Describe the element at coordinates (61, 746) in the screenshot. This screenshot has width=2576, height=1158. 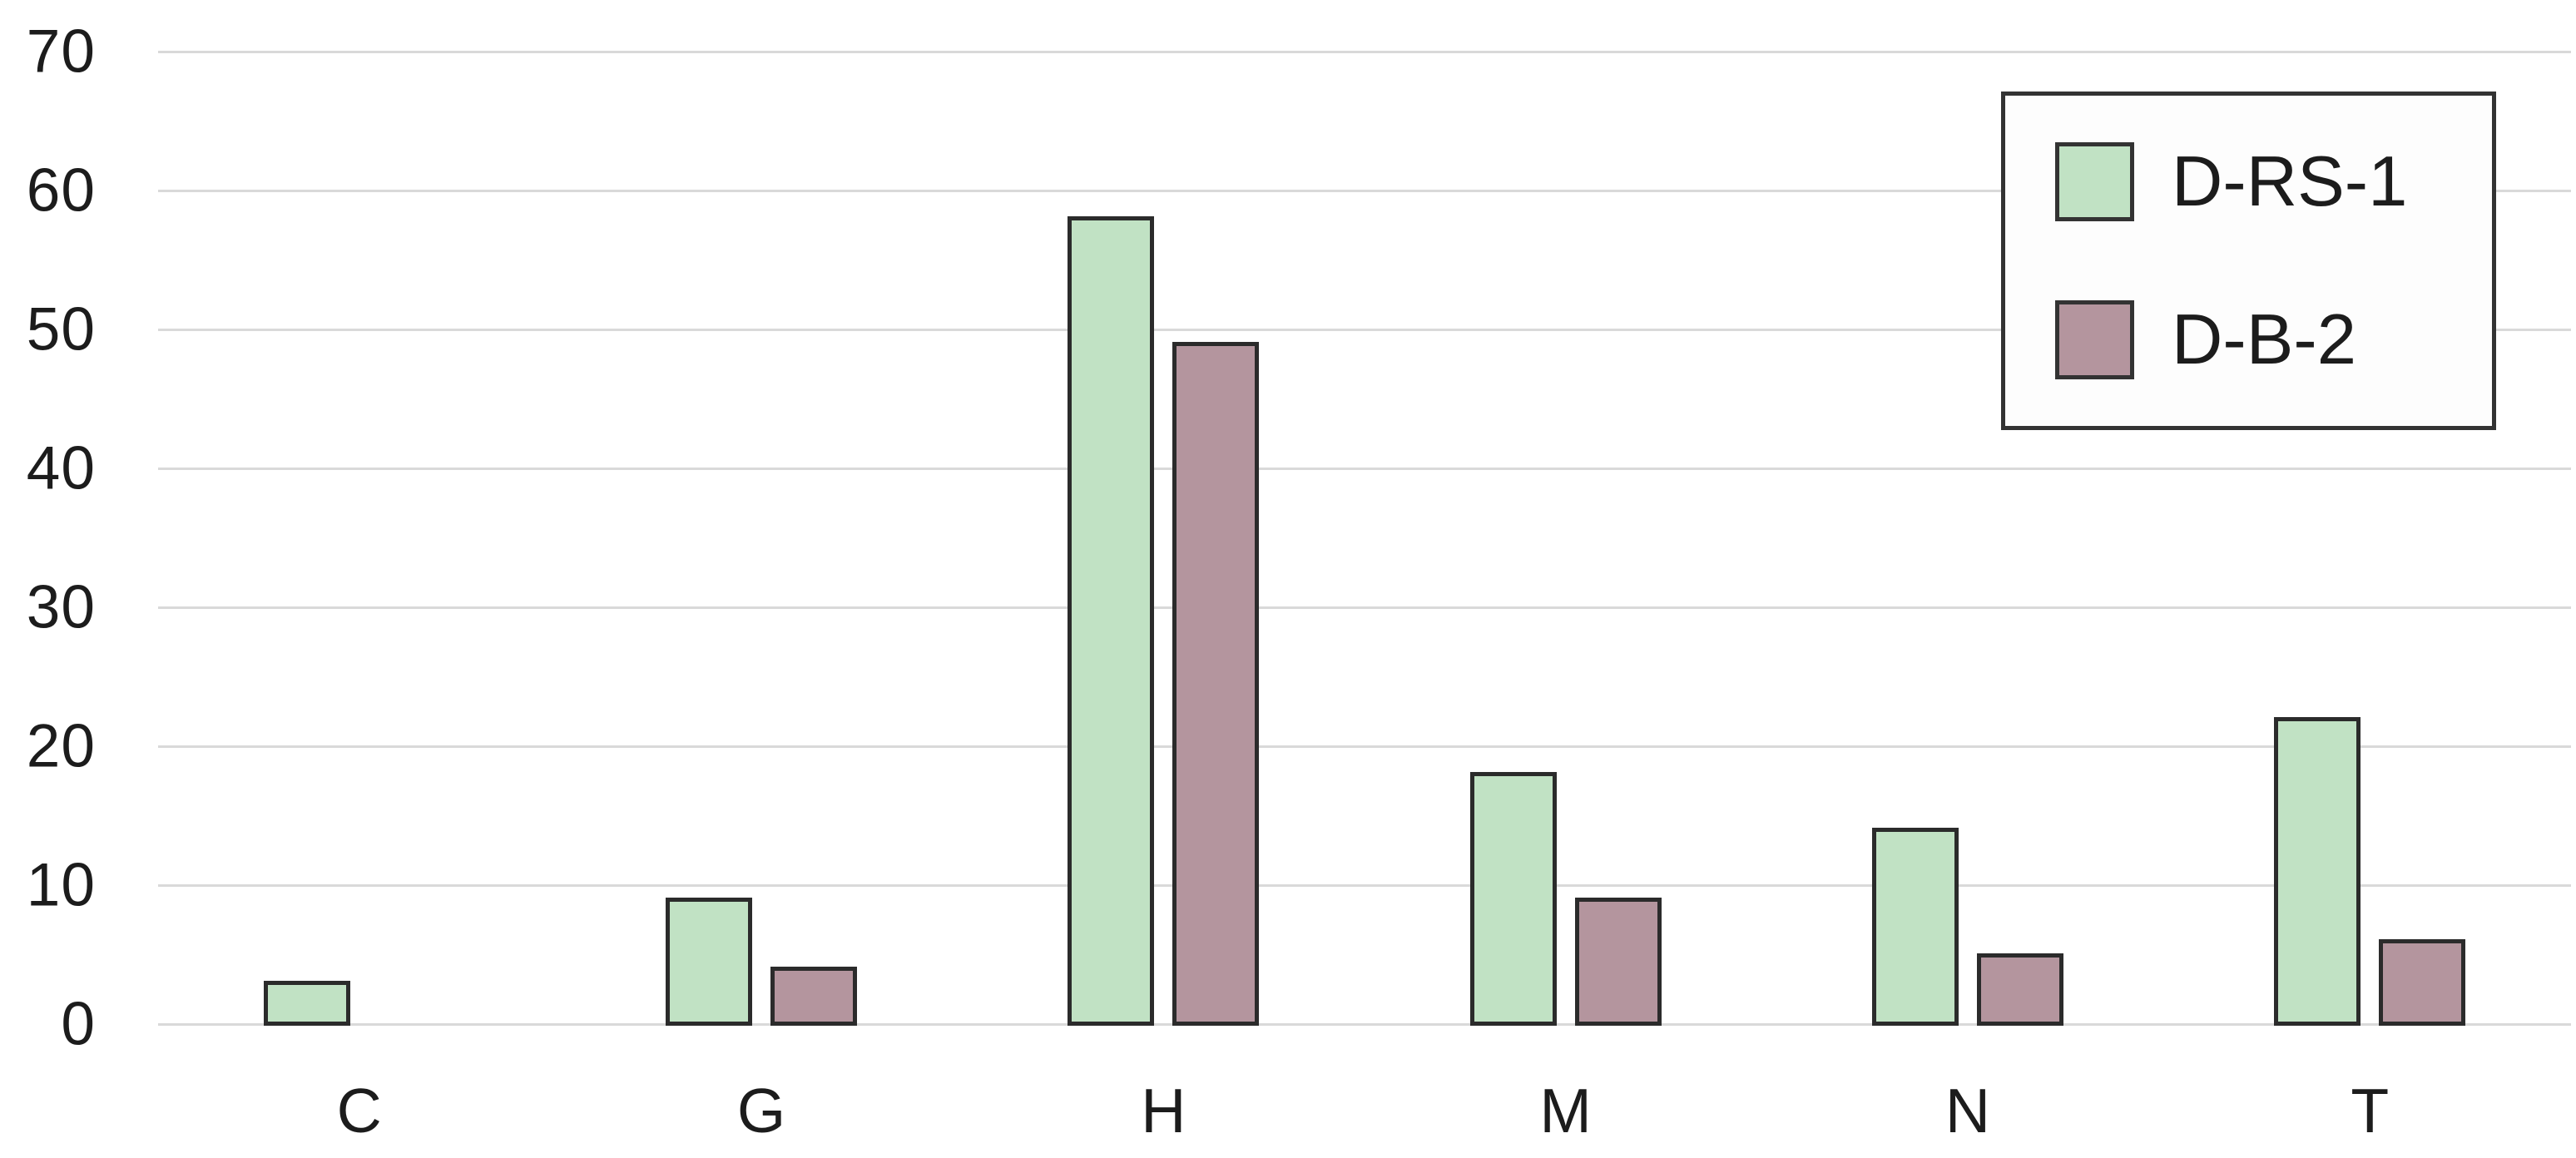
I see `y-axis-tick-label-20: 20` at that location.